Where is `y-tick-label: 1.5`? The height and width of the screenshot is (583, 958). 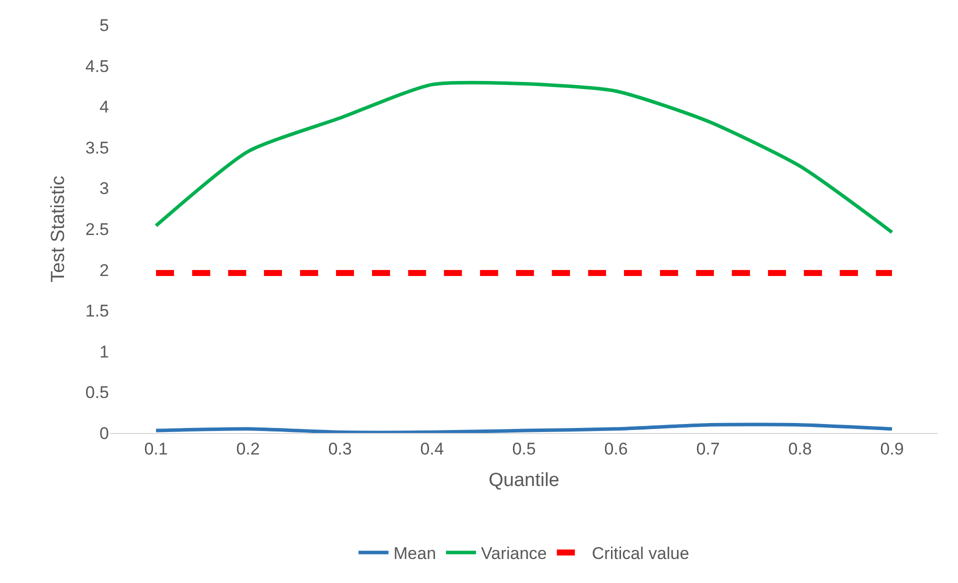
y-tick-label: 1.5 is located at coordinates (97, 311).